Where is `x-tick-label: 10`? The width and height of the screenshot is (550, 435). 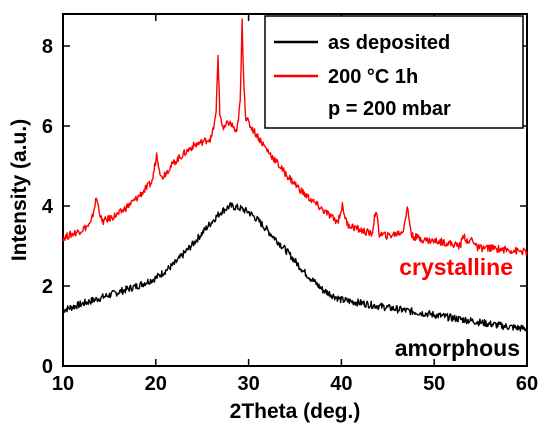
x-tick-label: 10 is located at coordinates (63, 384).